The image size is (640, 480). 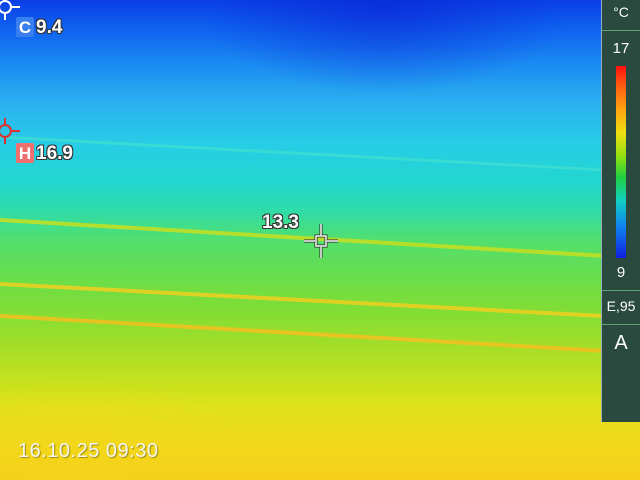 I want to click on scale-min-label: 9, so click(x=621, y=272).